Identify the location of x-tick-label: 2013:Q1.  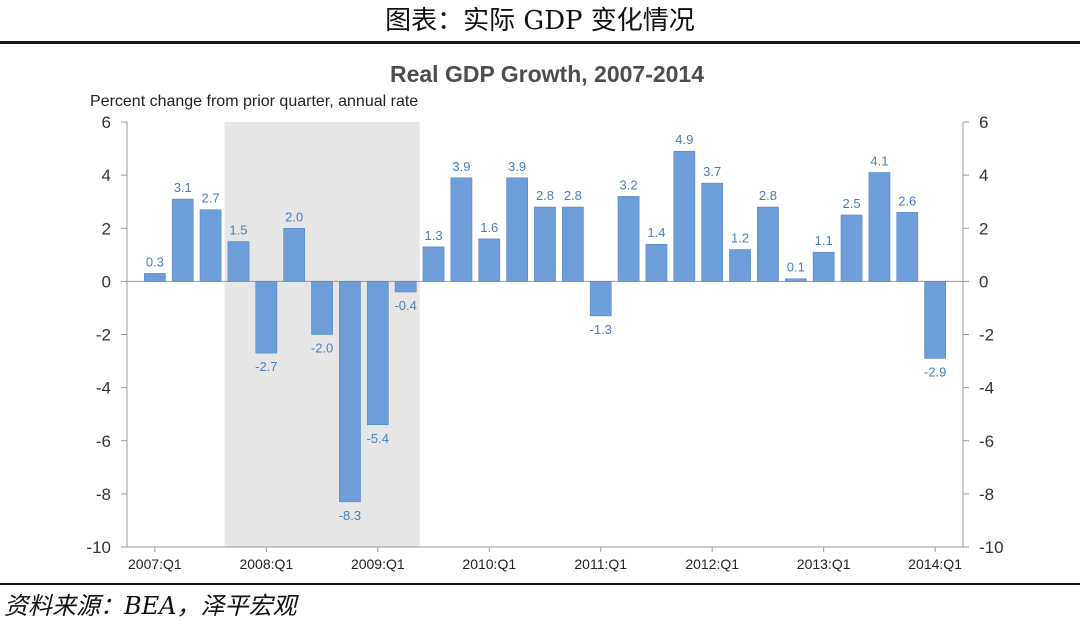
(824, 564).